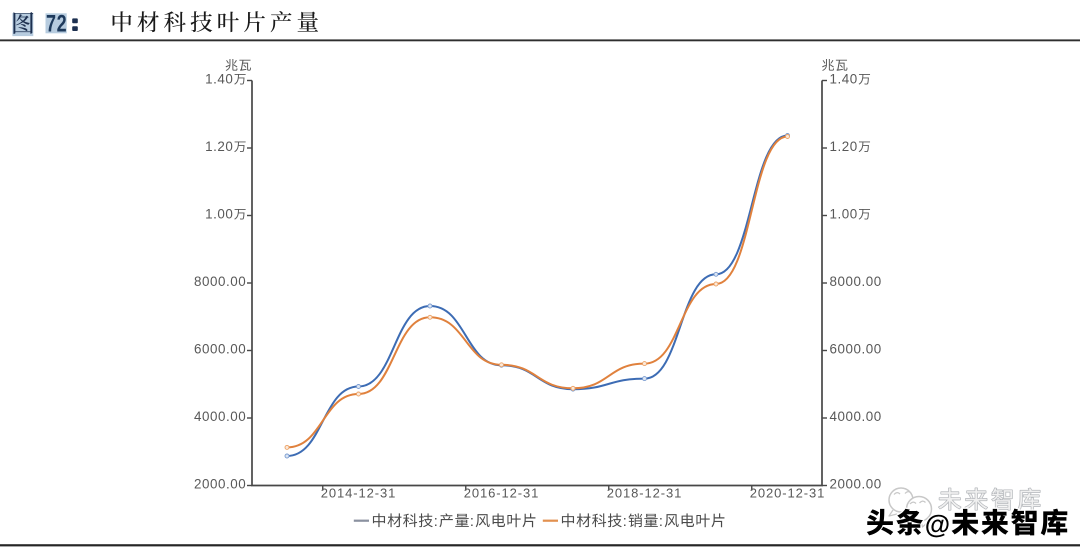 The width and height of the screenshot is (1080, 552). What do you see at coordinates (788, 492) in the screenshot?
I see `svg-text: 2020-12-31` at bounding box center [788, 492].